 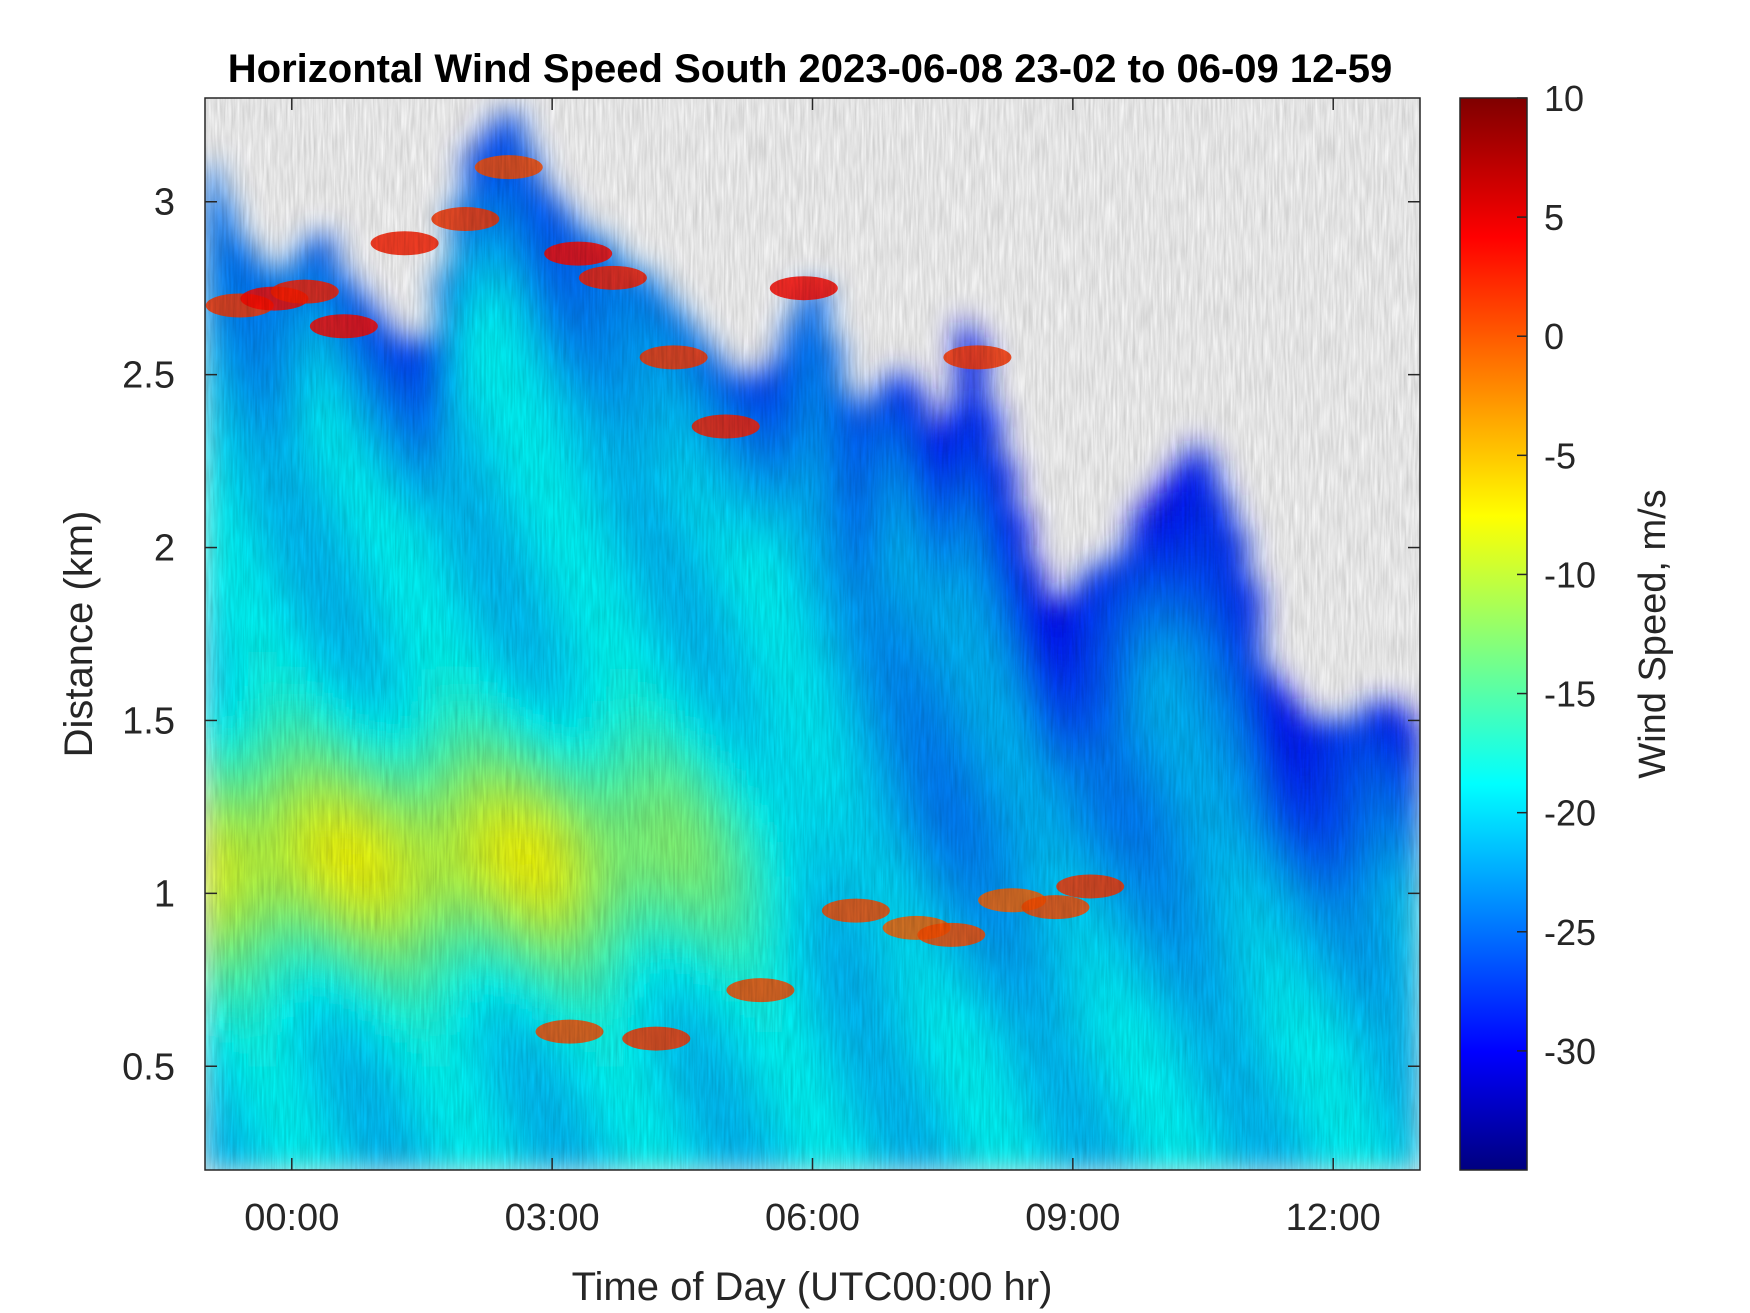 What do you see at coordinates (79, 634) in the screenshot?
I see `y-axis-label: Distance (km)` at bounding box center [79, 634].